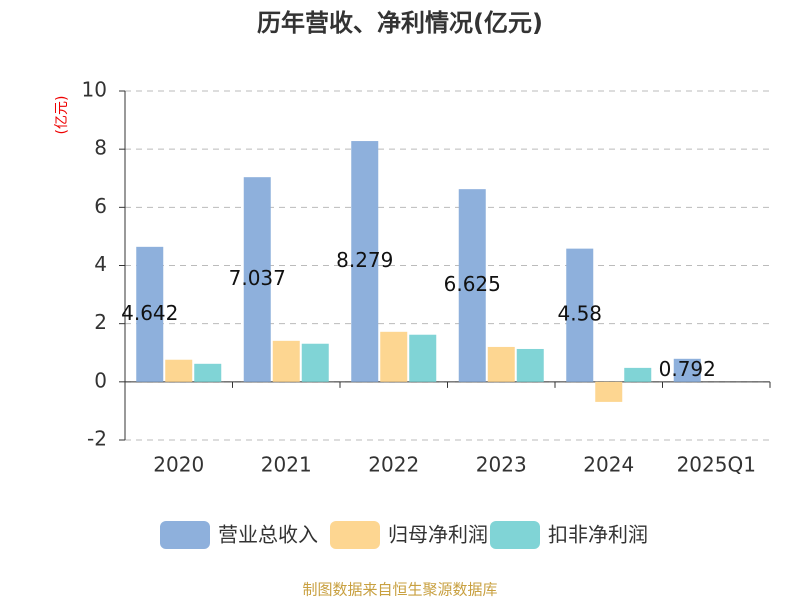  I want to click on y-tick-label: 8, so click(100, 148).